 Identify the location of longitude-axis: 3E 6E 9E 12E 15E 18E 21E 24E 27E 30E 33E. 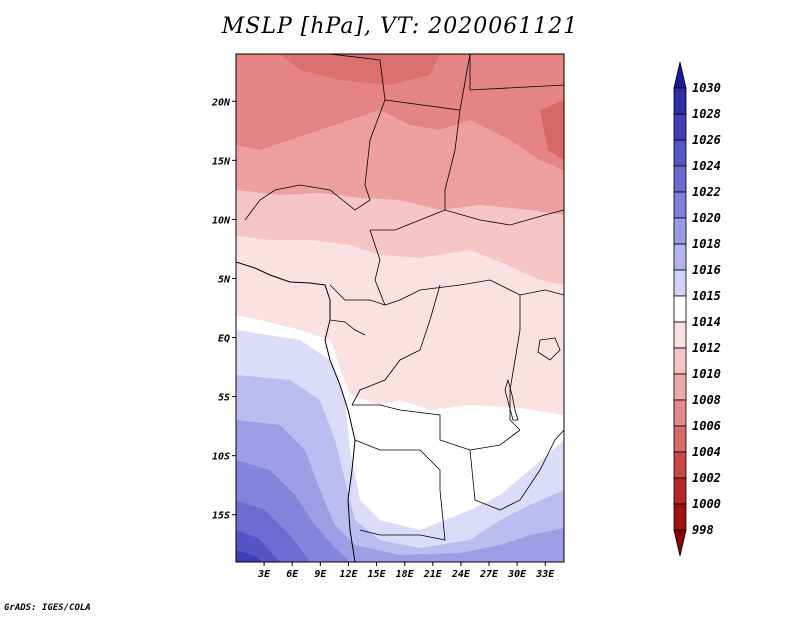
(406, 571).